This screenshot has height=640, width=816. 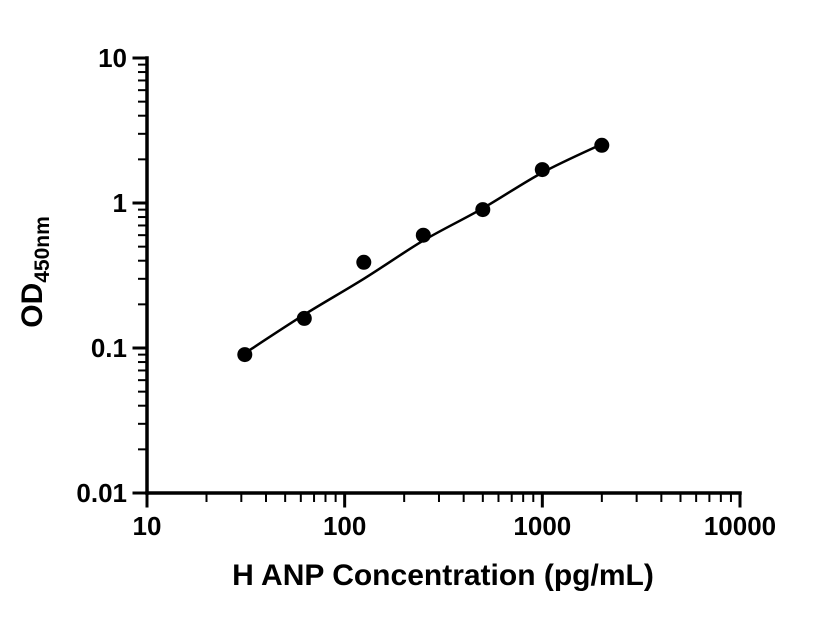 I want to click on x-tick-label: 1000, so click(x=542, y=526).